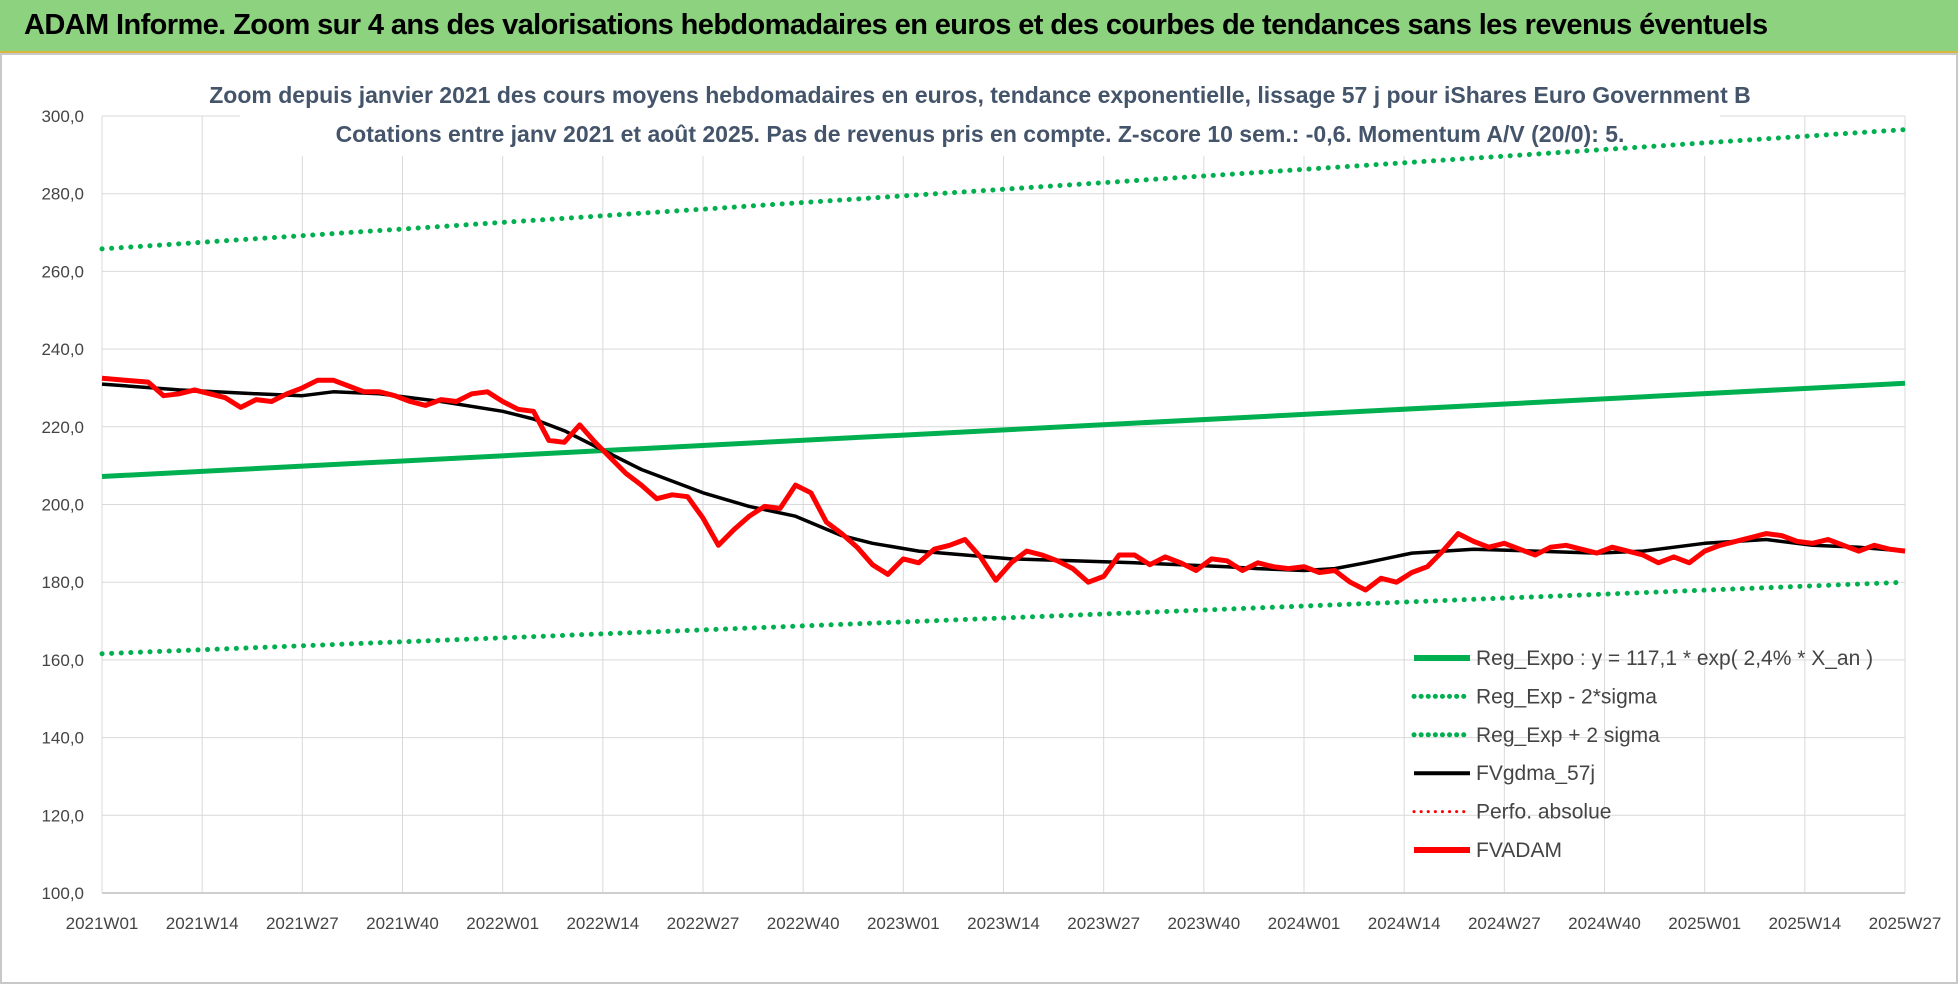 The height and width of the screenshot is (984, 1958). I want to click on x-tick-label: 2021W01, so click(102, 923).